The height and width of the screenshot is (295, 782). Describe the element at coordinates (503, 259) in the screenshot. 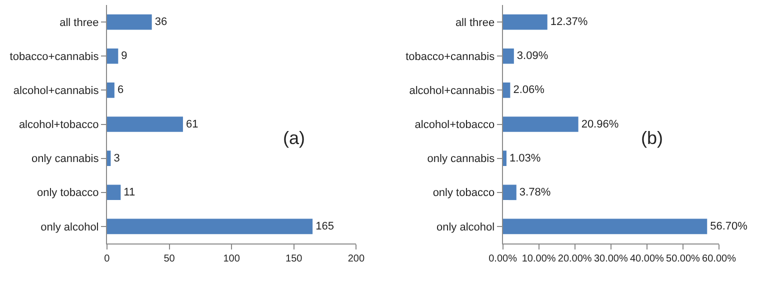

I see `x-tick-label: 0.00%` at that location.